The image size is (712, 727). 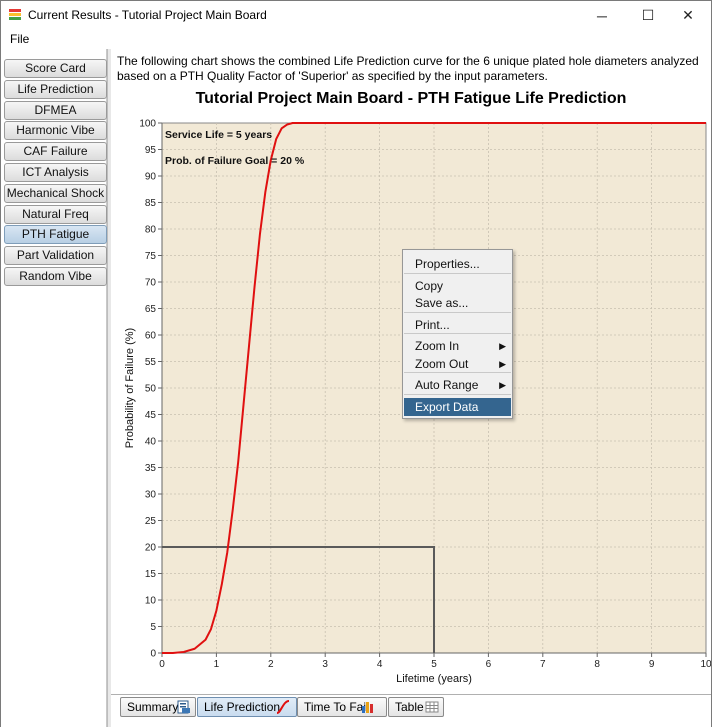 I want to click on x-tick-label: 2, so click(x=271, y=664).